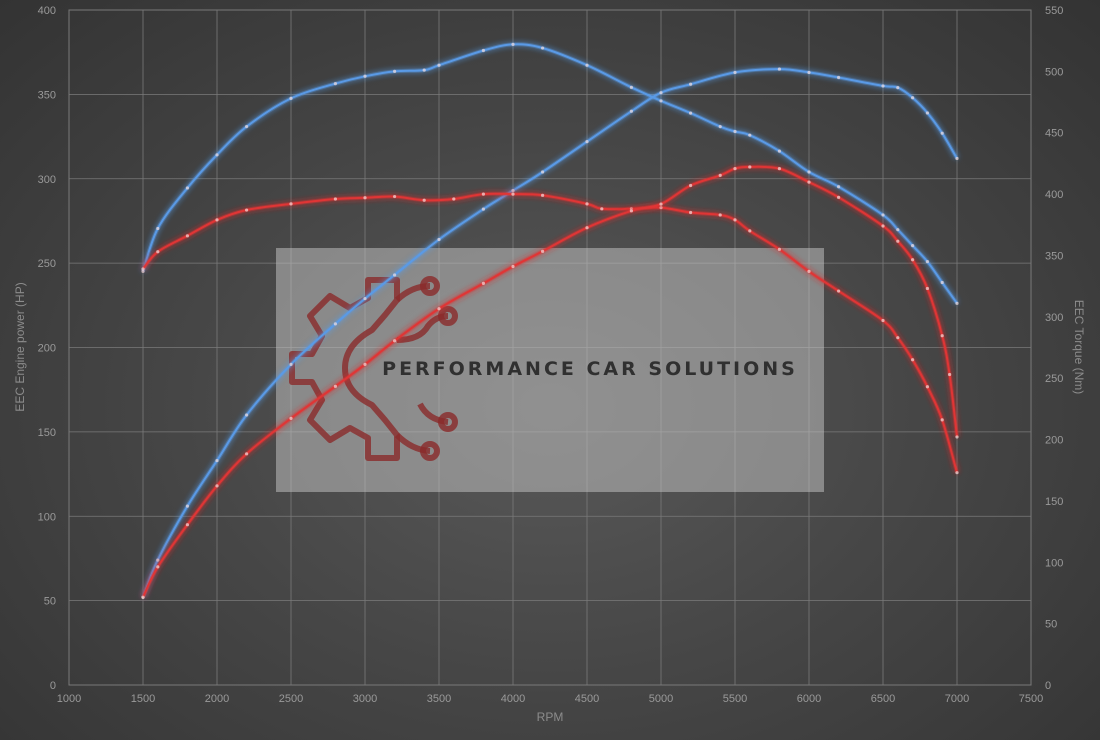  Describe the element at coordinates (1048, 686) in the screenshot. I see `y-right-tick-label: 0` at that location.